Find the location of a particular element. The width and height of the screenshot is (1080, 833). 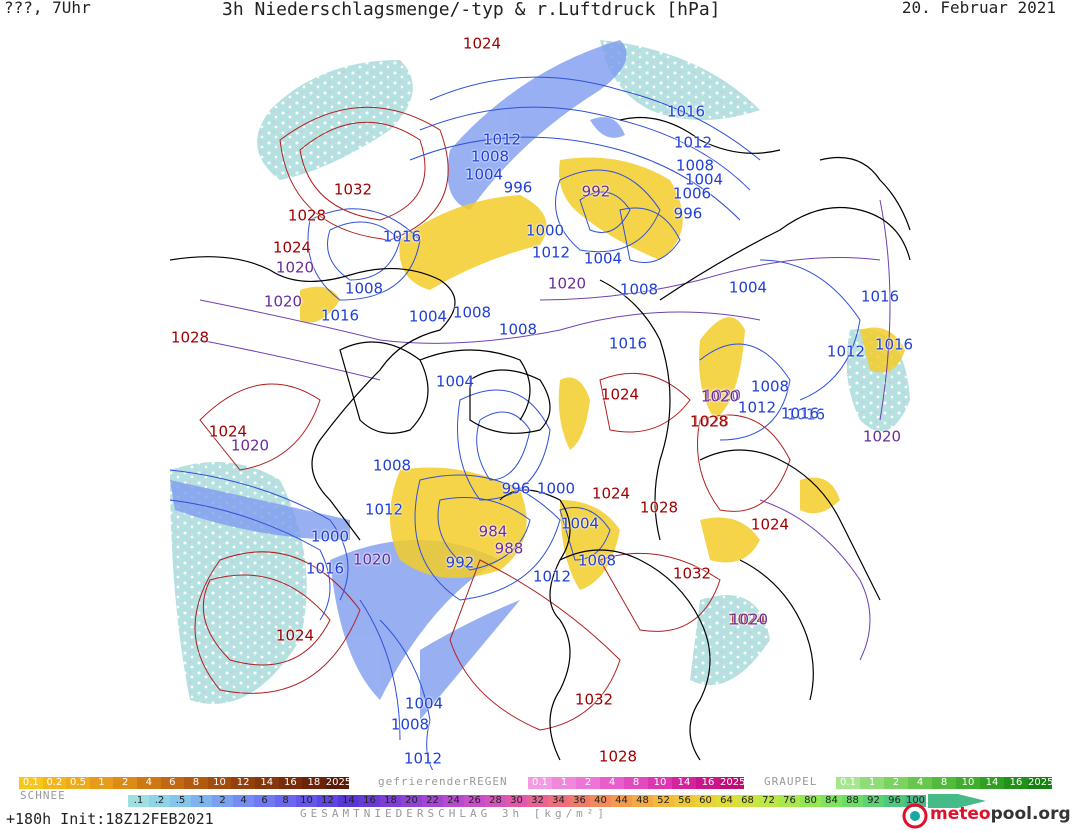

legend-color-cell: .5 is located at coordinates (180, 801).